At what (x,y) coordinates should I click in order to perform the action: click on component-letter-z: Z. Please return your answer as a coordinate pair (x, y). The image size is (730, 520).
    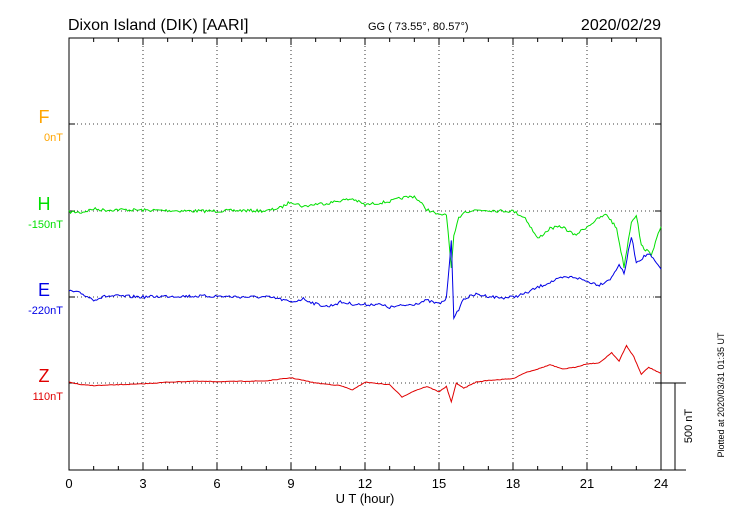
    Looking at the image, I should click on (44, 376).